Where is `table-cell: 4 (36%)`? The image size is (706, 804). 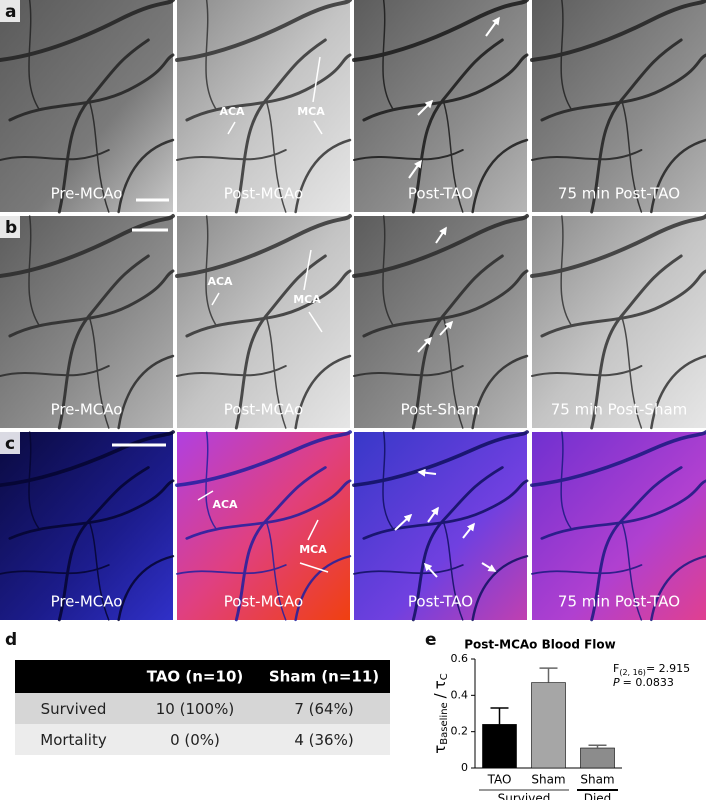 table-cell: 4 (36%) is located at coordinates (323, 740).